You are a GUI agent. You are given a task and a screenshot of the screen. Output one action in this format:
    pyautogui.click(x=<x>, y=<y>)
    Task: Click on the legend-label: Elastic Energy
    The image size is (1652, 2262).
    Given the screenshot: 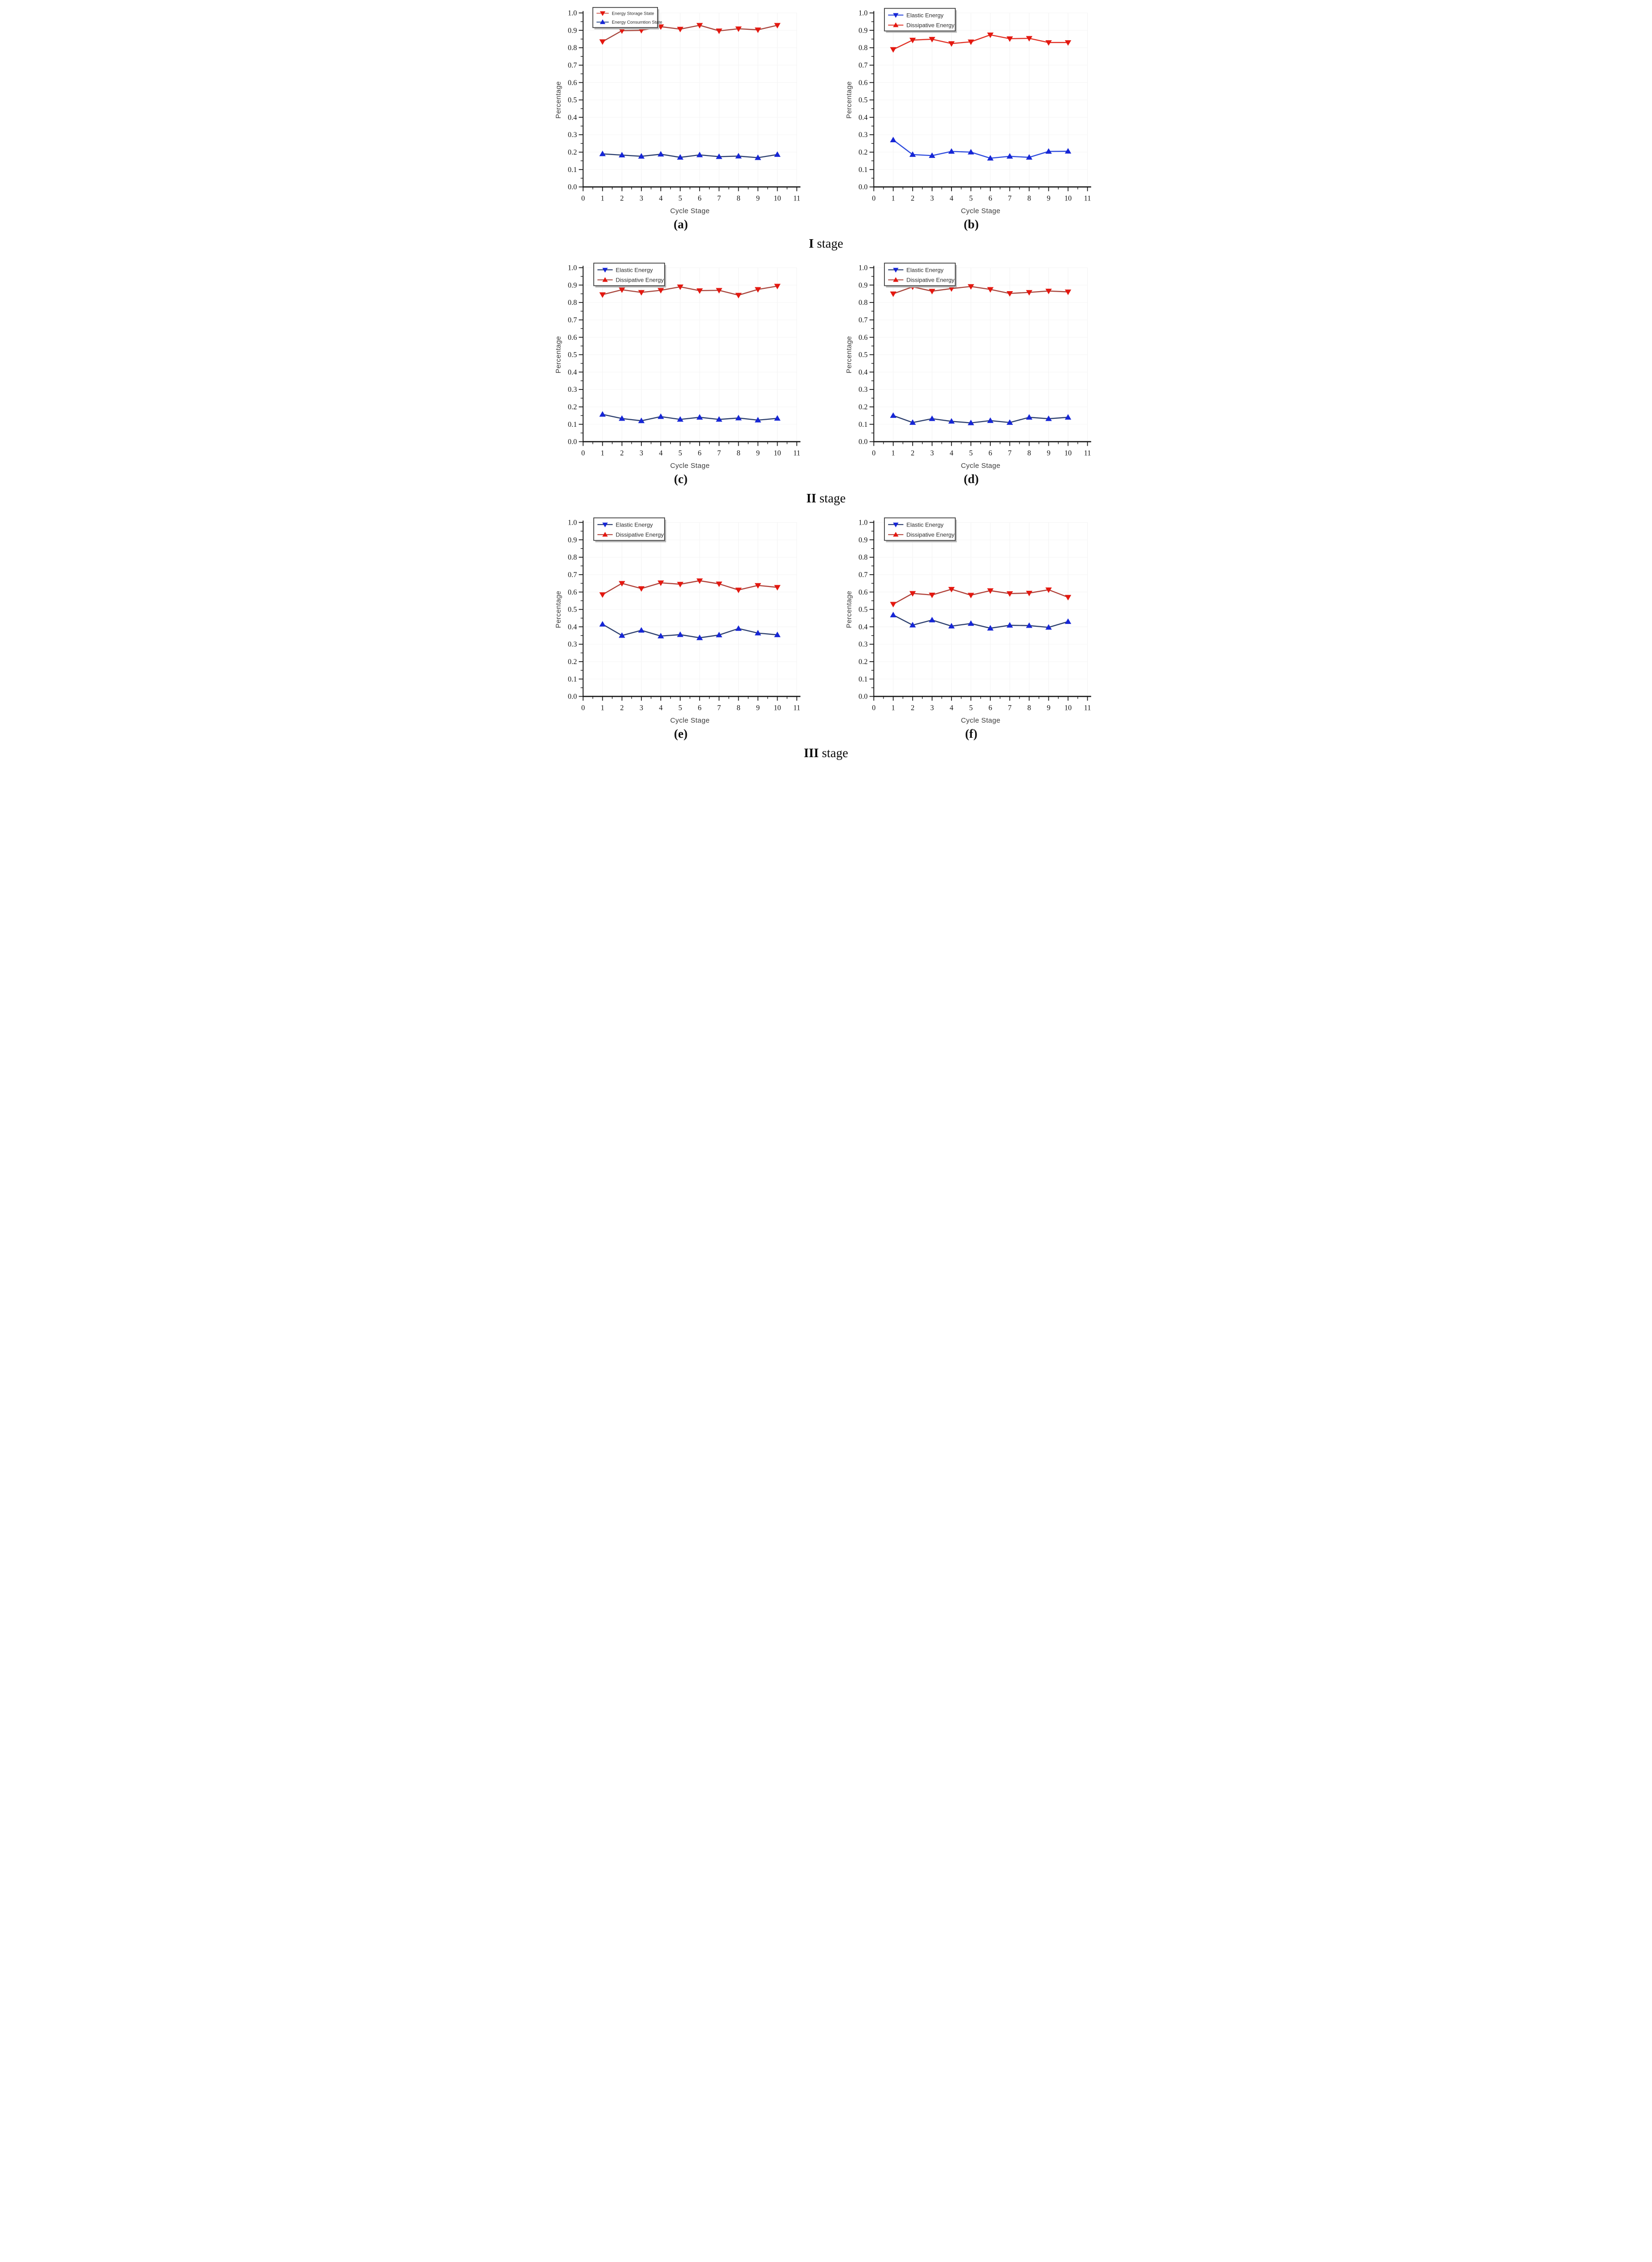 What is the action you would take?
    pyautogui.click(x=634, y=524)
    